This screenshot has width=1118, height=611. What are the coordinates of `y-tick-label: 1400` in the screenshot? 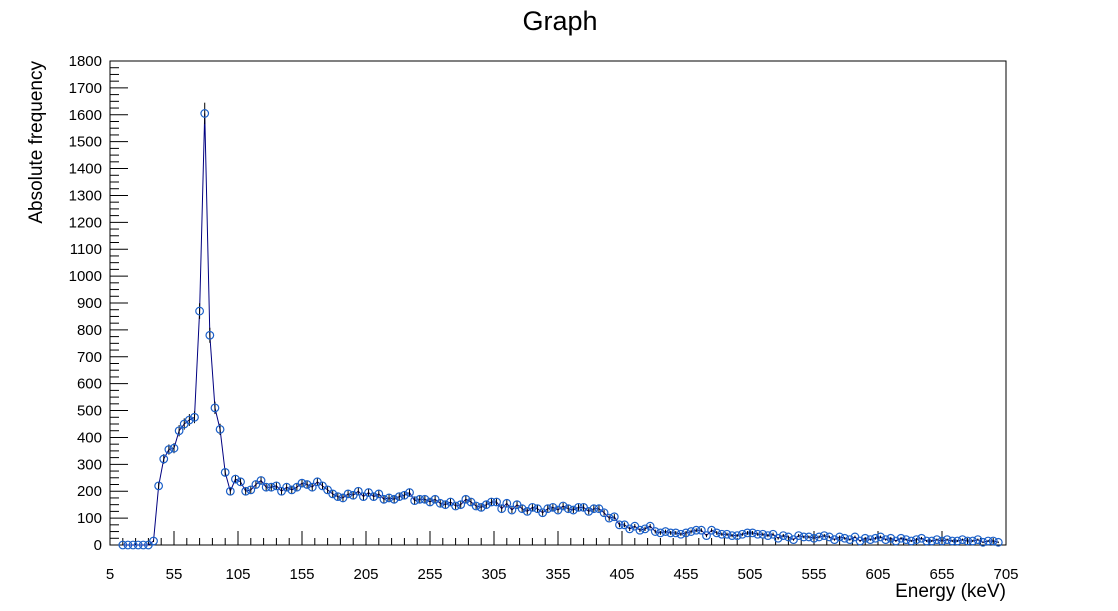 It's located at (85, 169).